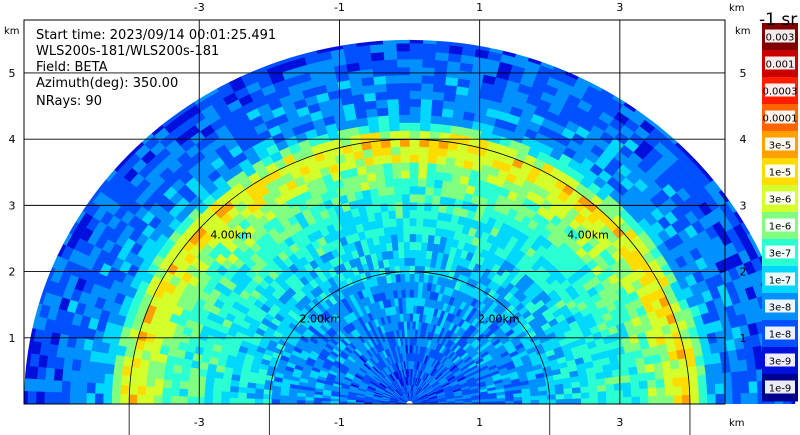  What do you see at coordinates (339, 7) in the screenshot?
I see `x-tick-label-top: -1` at bounding box center [339, 7].